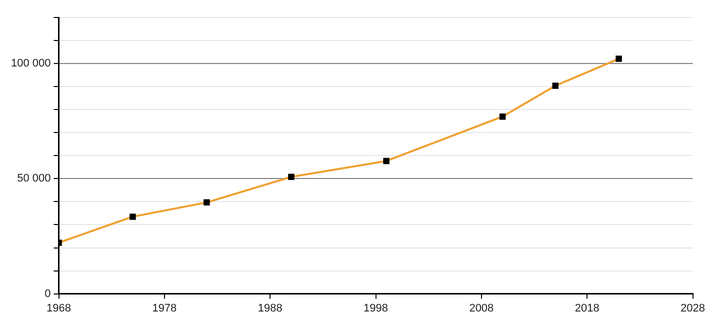  Describe the element at coordinates (270, 308) in the screenshot. I see `x-tick-label: 1988` at that location.